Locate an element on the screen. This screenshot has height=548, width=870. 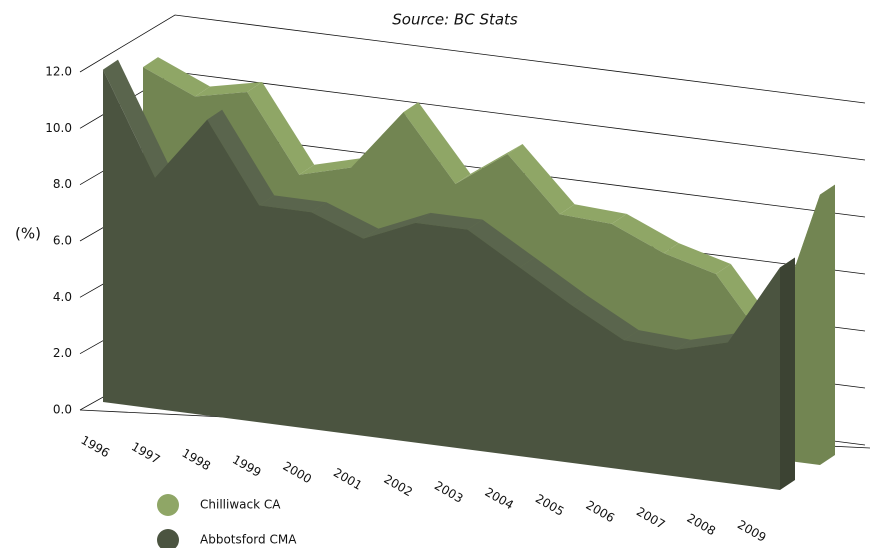
legend-label: Abbotsford CMA is located at coordinates (248, 540).